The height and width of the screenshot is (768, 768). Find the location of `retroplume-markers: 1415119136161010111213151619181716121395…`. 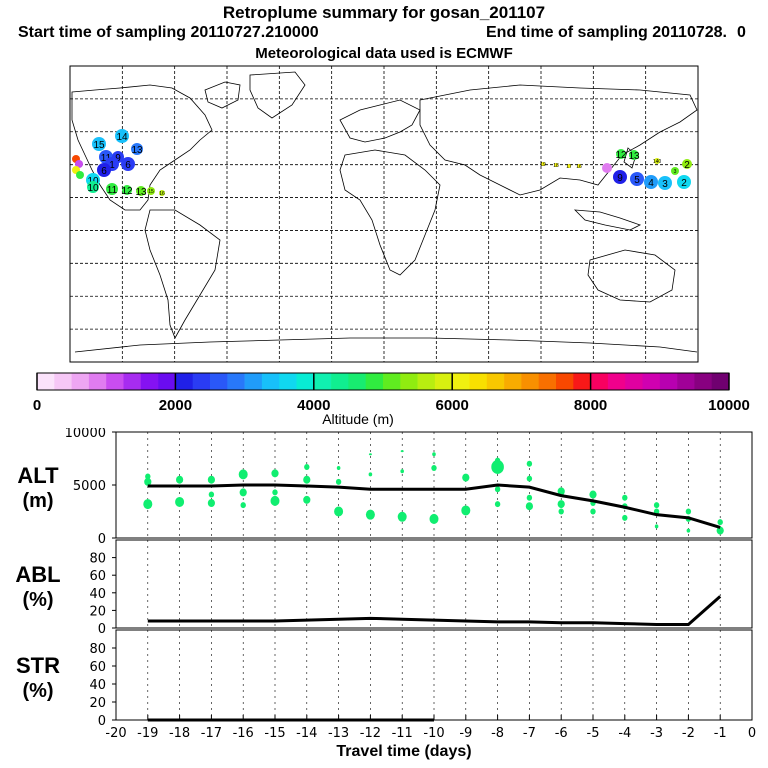

retroplume-markers: 1415119136161010111213151619181716121395… is located at coordinates (382, 163).